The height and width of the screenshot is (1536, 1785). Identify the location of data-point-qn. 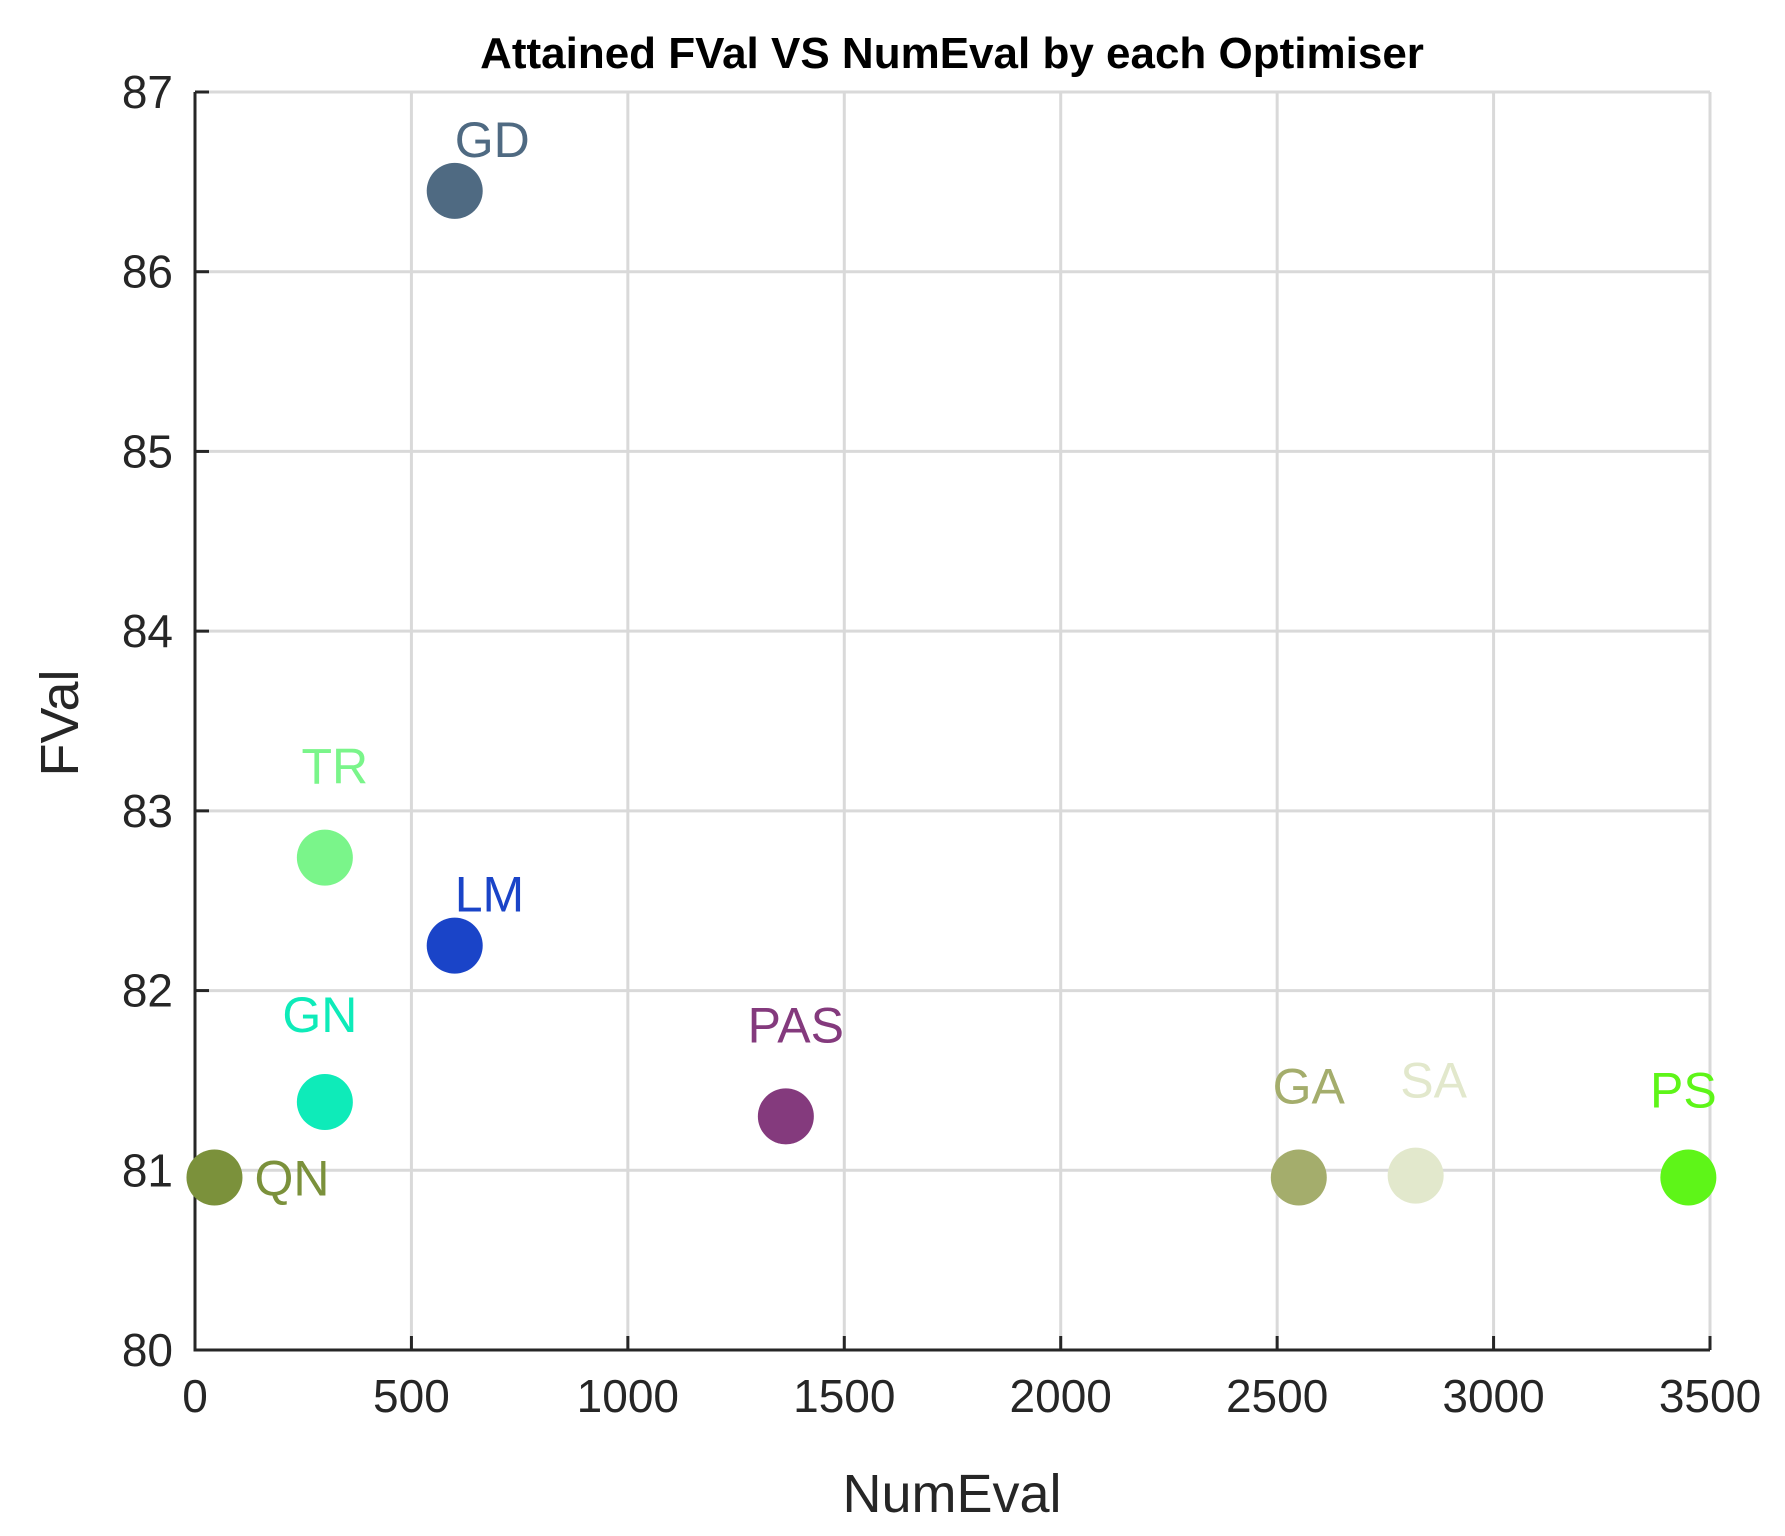
(214, 1177).